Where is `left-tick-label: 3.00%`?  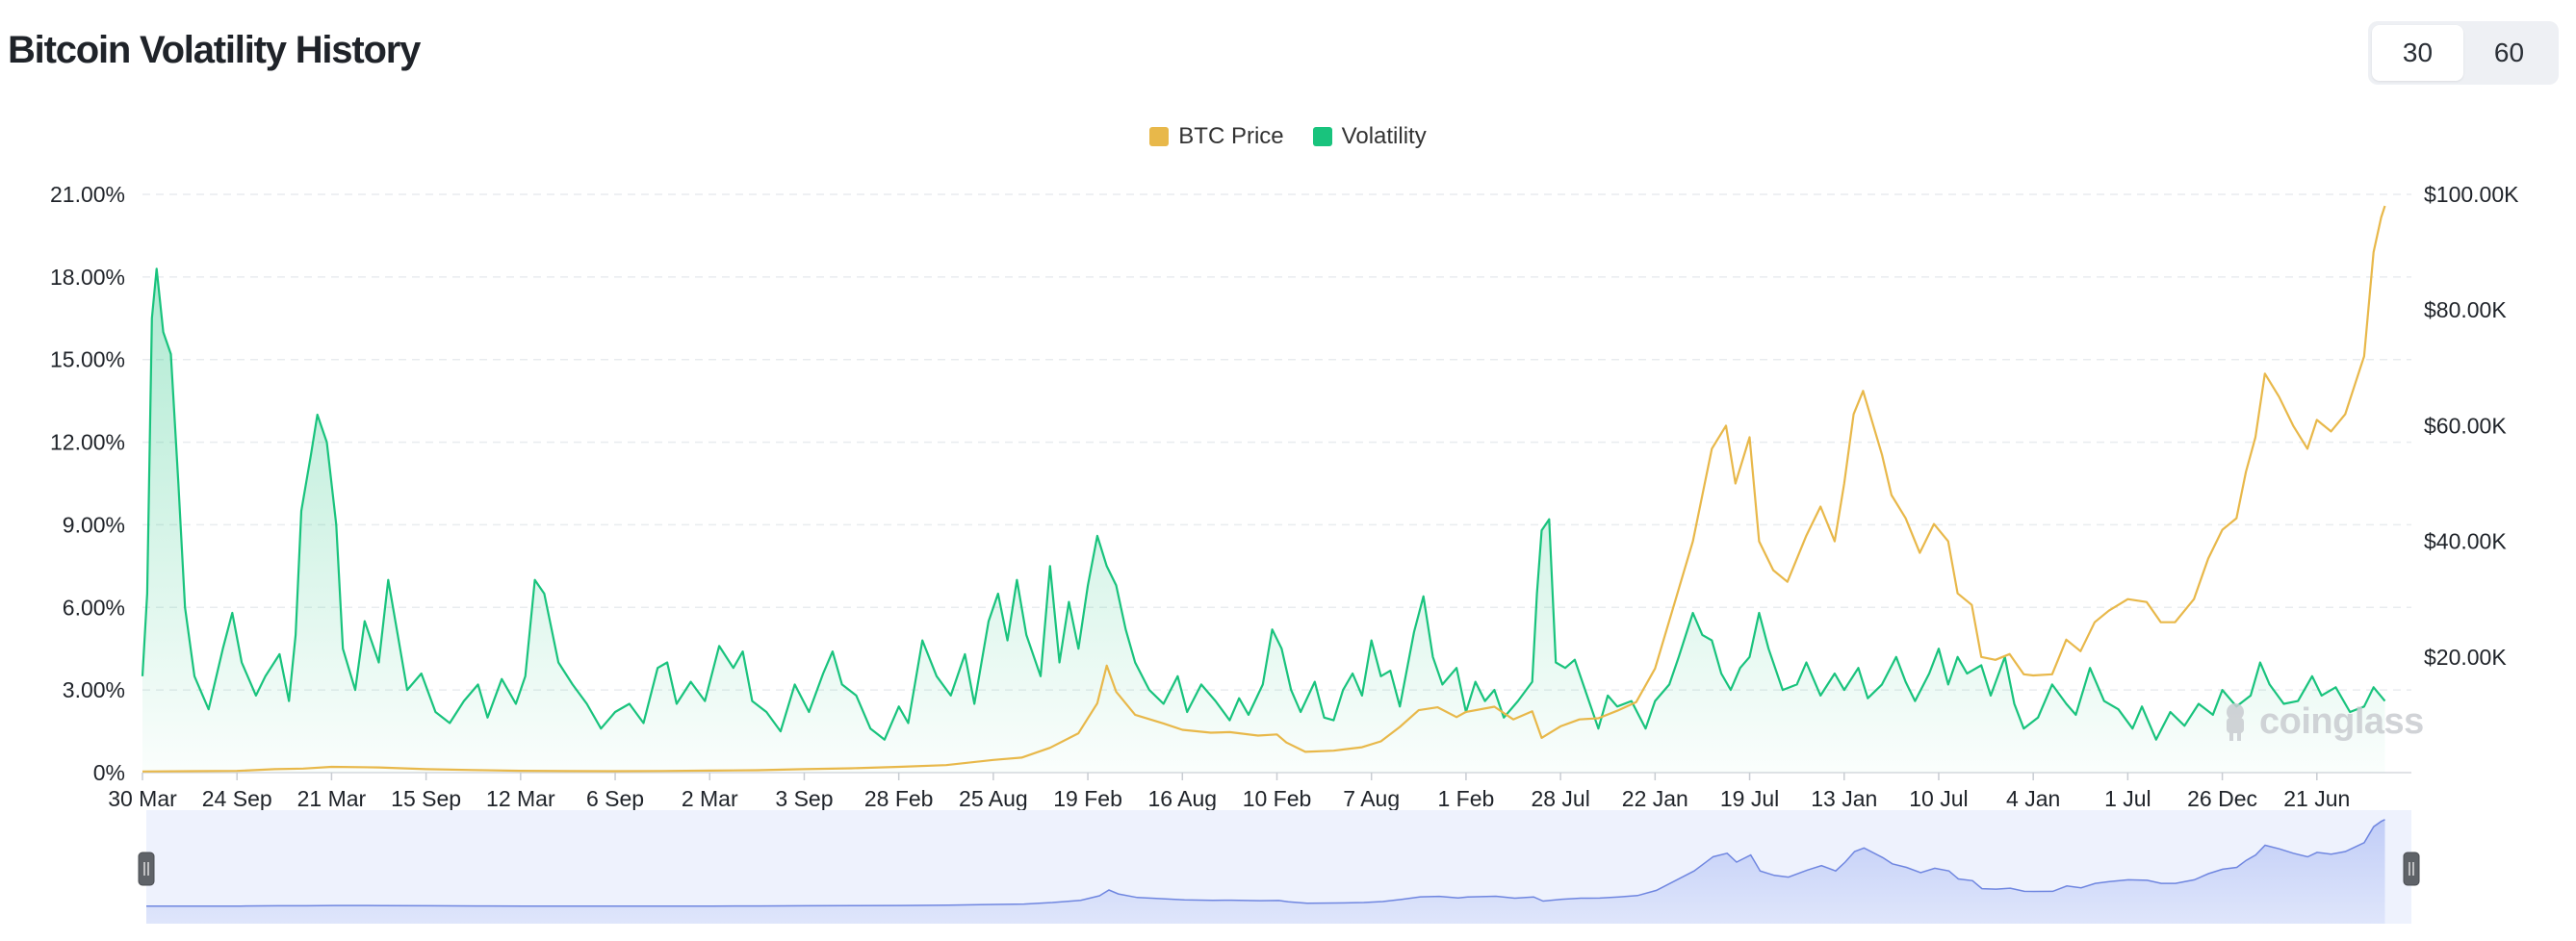
left-tick-label: 3.00% is located at coordinates (94, 689).